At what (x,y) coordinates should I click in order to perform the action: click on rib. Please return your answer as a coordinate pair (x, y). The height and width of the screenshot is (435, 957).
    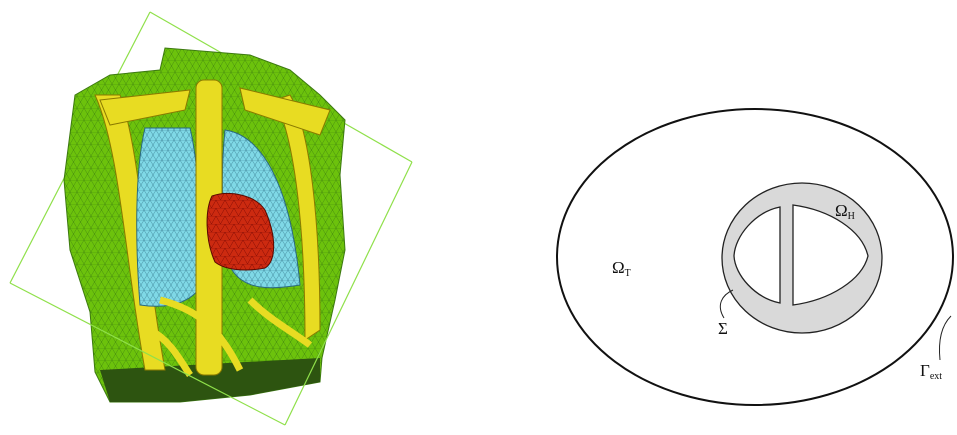
    Looking at the image, I should click on (230, 336).